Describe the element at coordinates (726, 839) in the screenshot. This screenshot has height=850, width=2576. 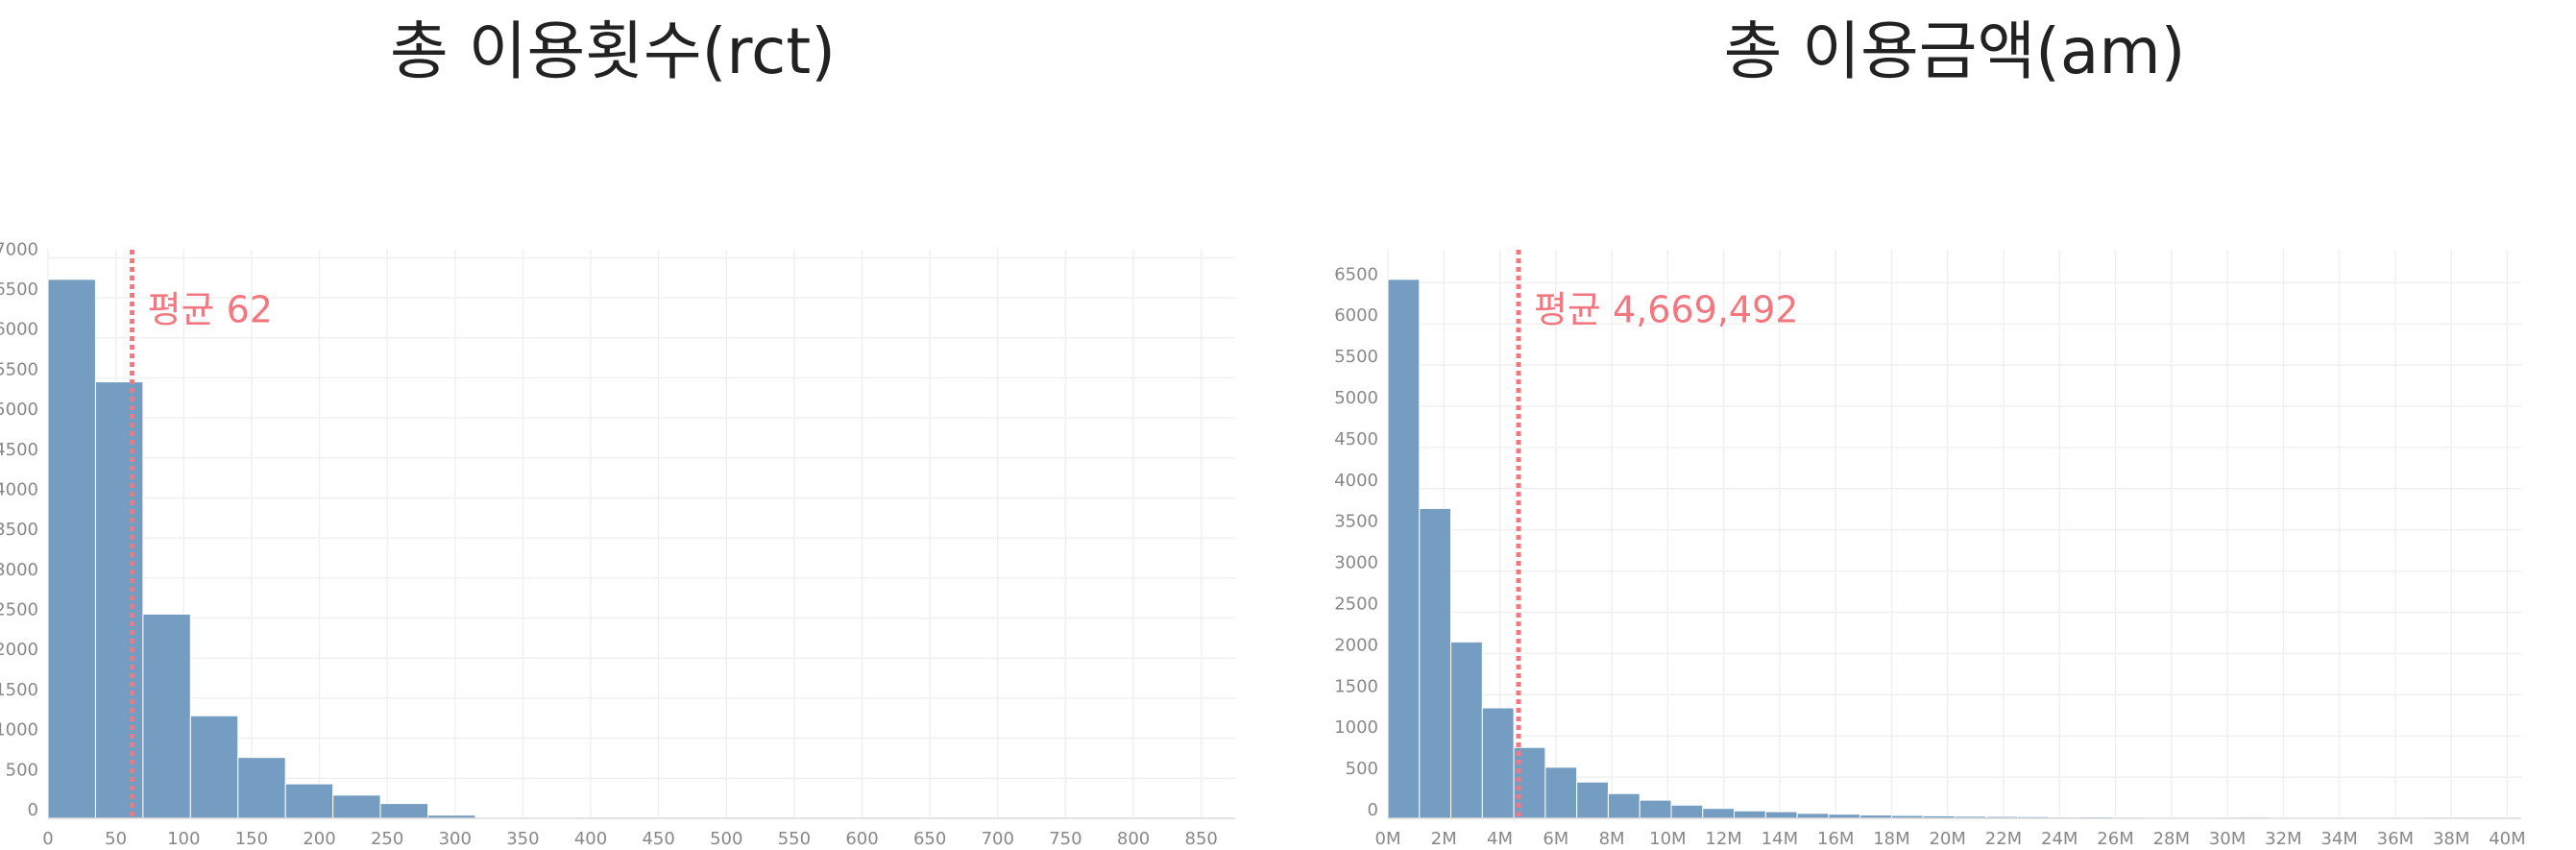
I see `x-tick-label: 500` at that location.